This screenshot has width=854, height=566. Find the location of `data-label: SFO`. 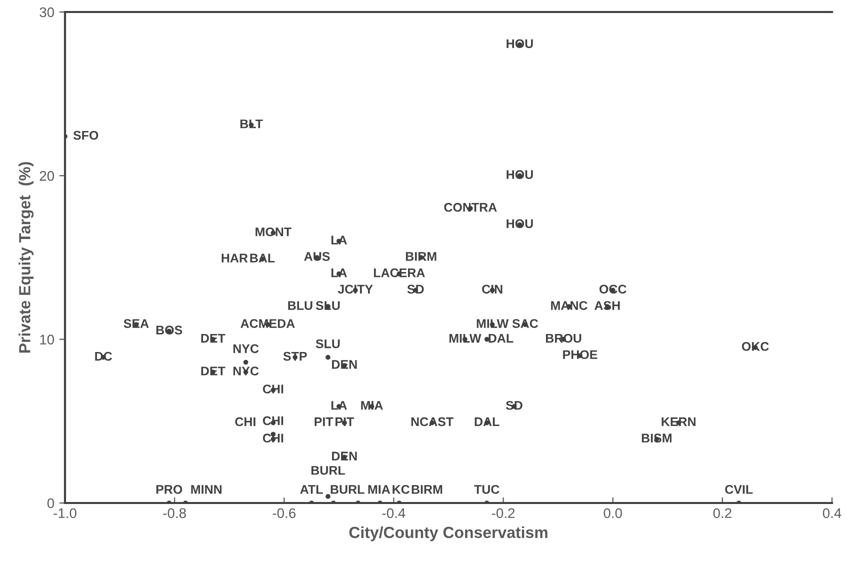

data-label: SFO is located at coordinates (85, 135).